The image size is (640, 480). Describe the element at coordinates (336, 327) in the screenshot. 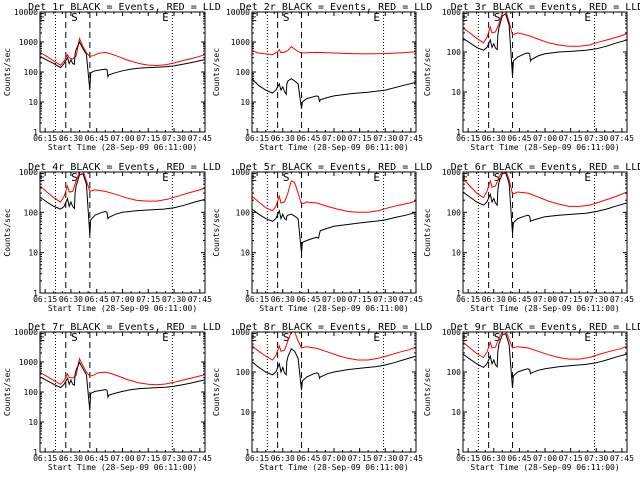

I see `chart-title: Det 8r BLACK = Events, RED = LLD` at that location.